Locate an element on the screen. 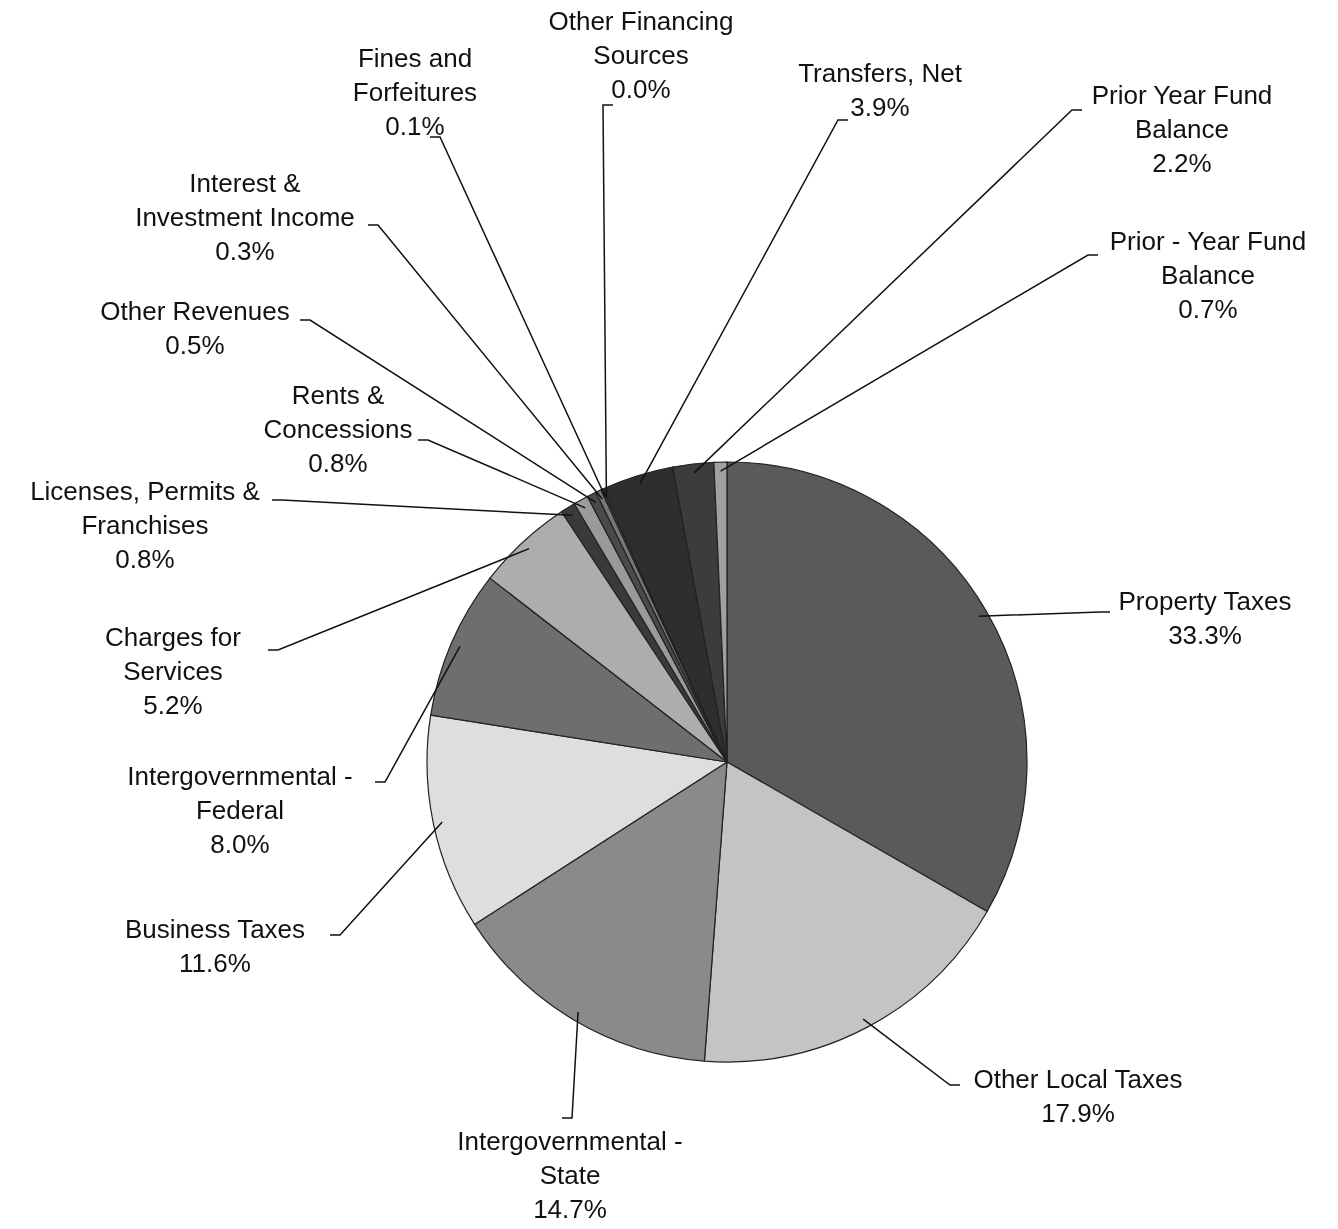 The width and height of the screenshot is (1338, 1229). slice-label: Licenses, Permits & Franchises is located at coordinates (145, 508).